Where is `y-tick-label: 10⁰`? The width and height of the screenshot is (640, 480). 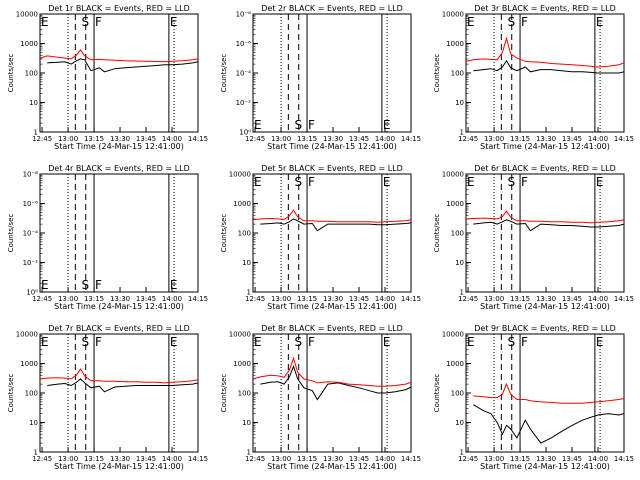
y-tick-label: 10⁰ is located at coordinates (32, 293).